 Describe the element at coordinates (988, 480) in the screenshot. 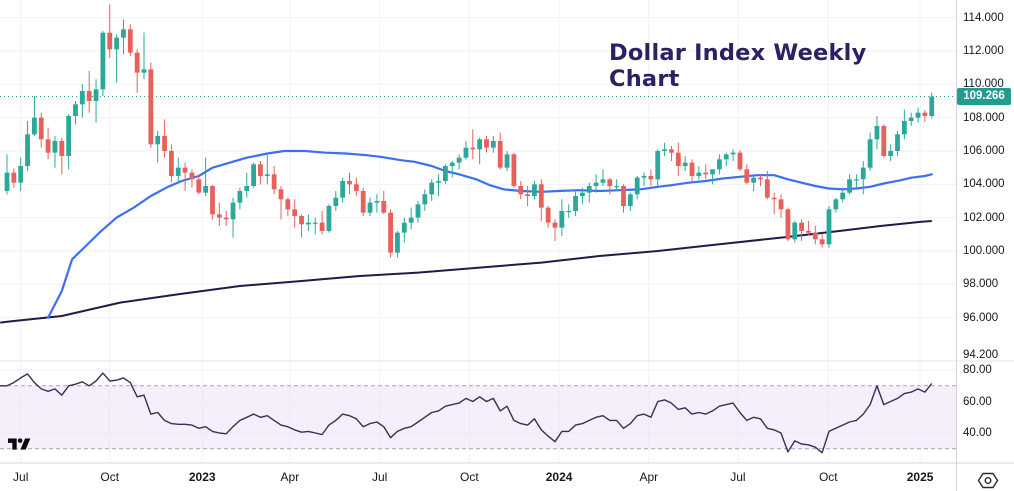

I see `settings-octagon-icon` at that location.